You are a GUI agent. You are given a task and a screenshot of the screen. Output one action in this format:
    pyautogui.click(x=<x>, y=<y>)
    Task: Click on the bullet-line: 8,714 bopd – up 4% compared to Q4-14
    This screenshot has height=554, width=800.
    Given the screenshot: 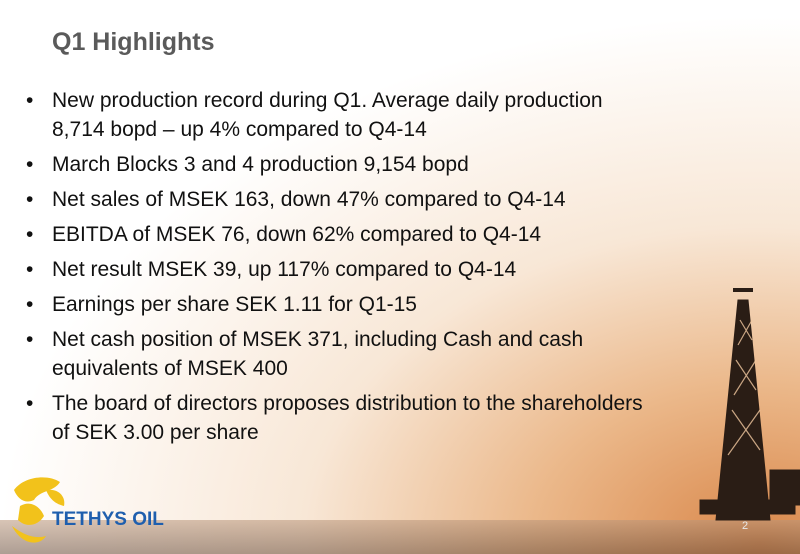 What is the action you would take?
    pyautogui.click(x=239, y=129)
    